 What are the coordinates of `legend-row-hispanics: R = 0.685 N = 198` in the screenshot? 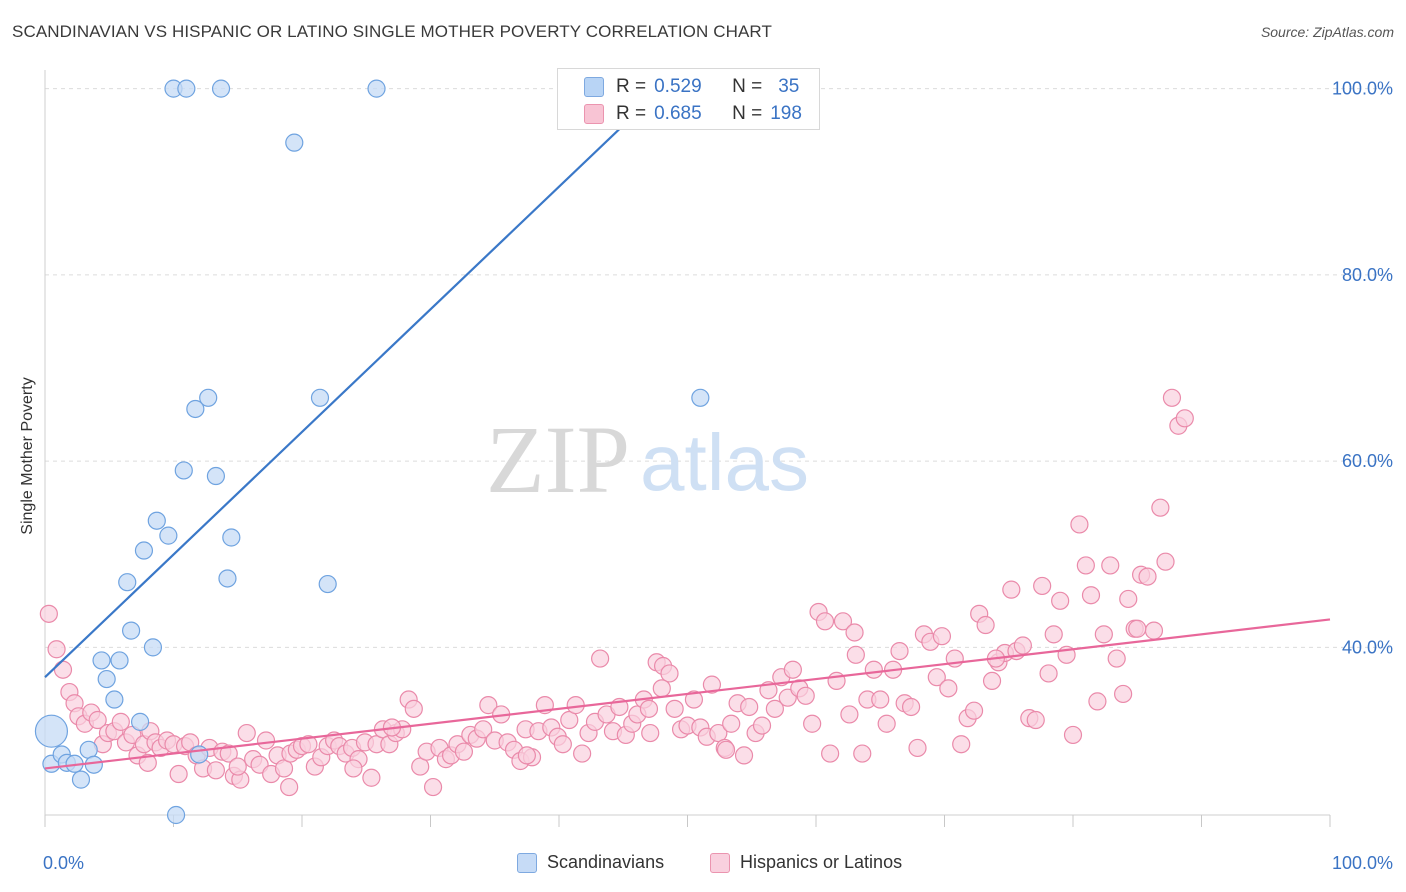 It's located at (680, 114).